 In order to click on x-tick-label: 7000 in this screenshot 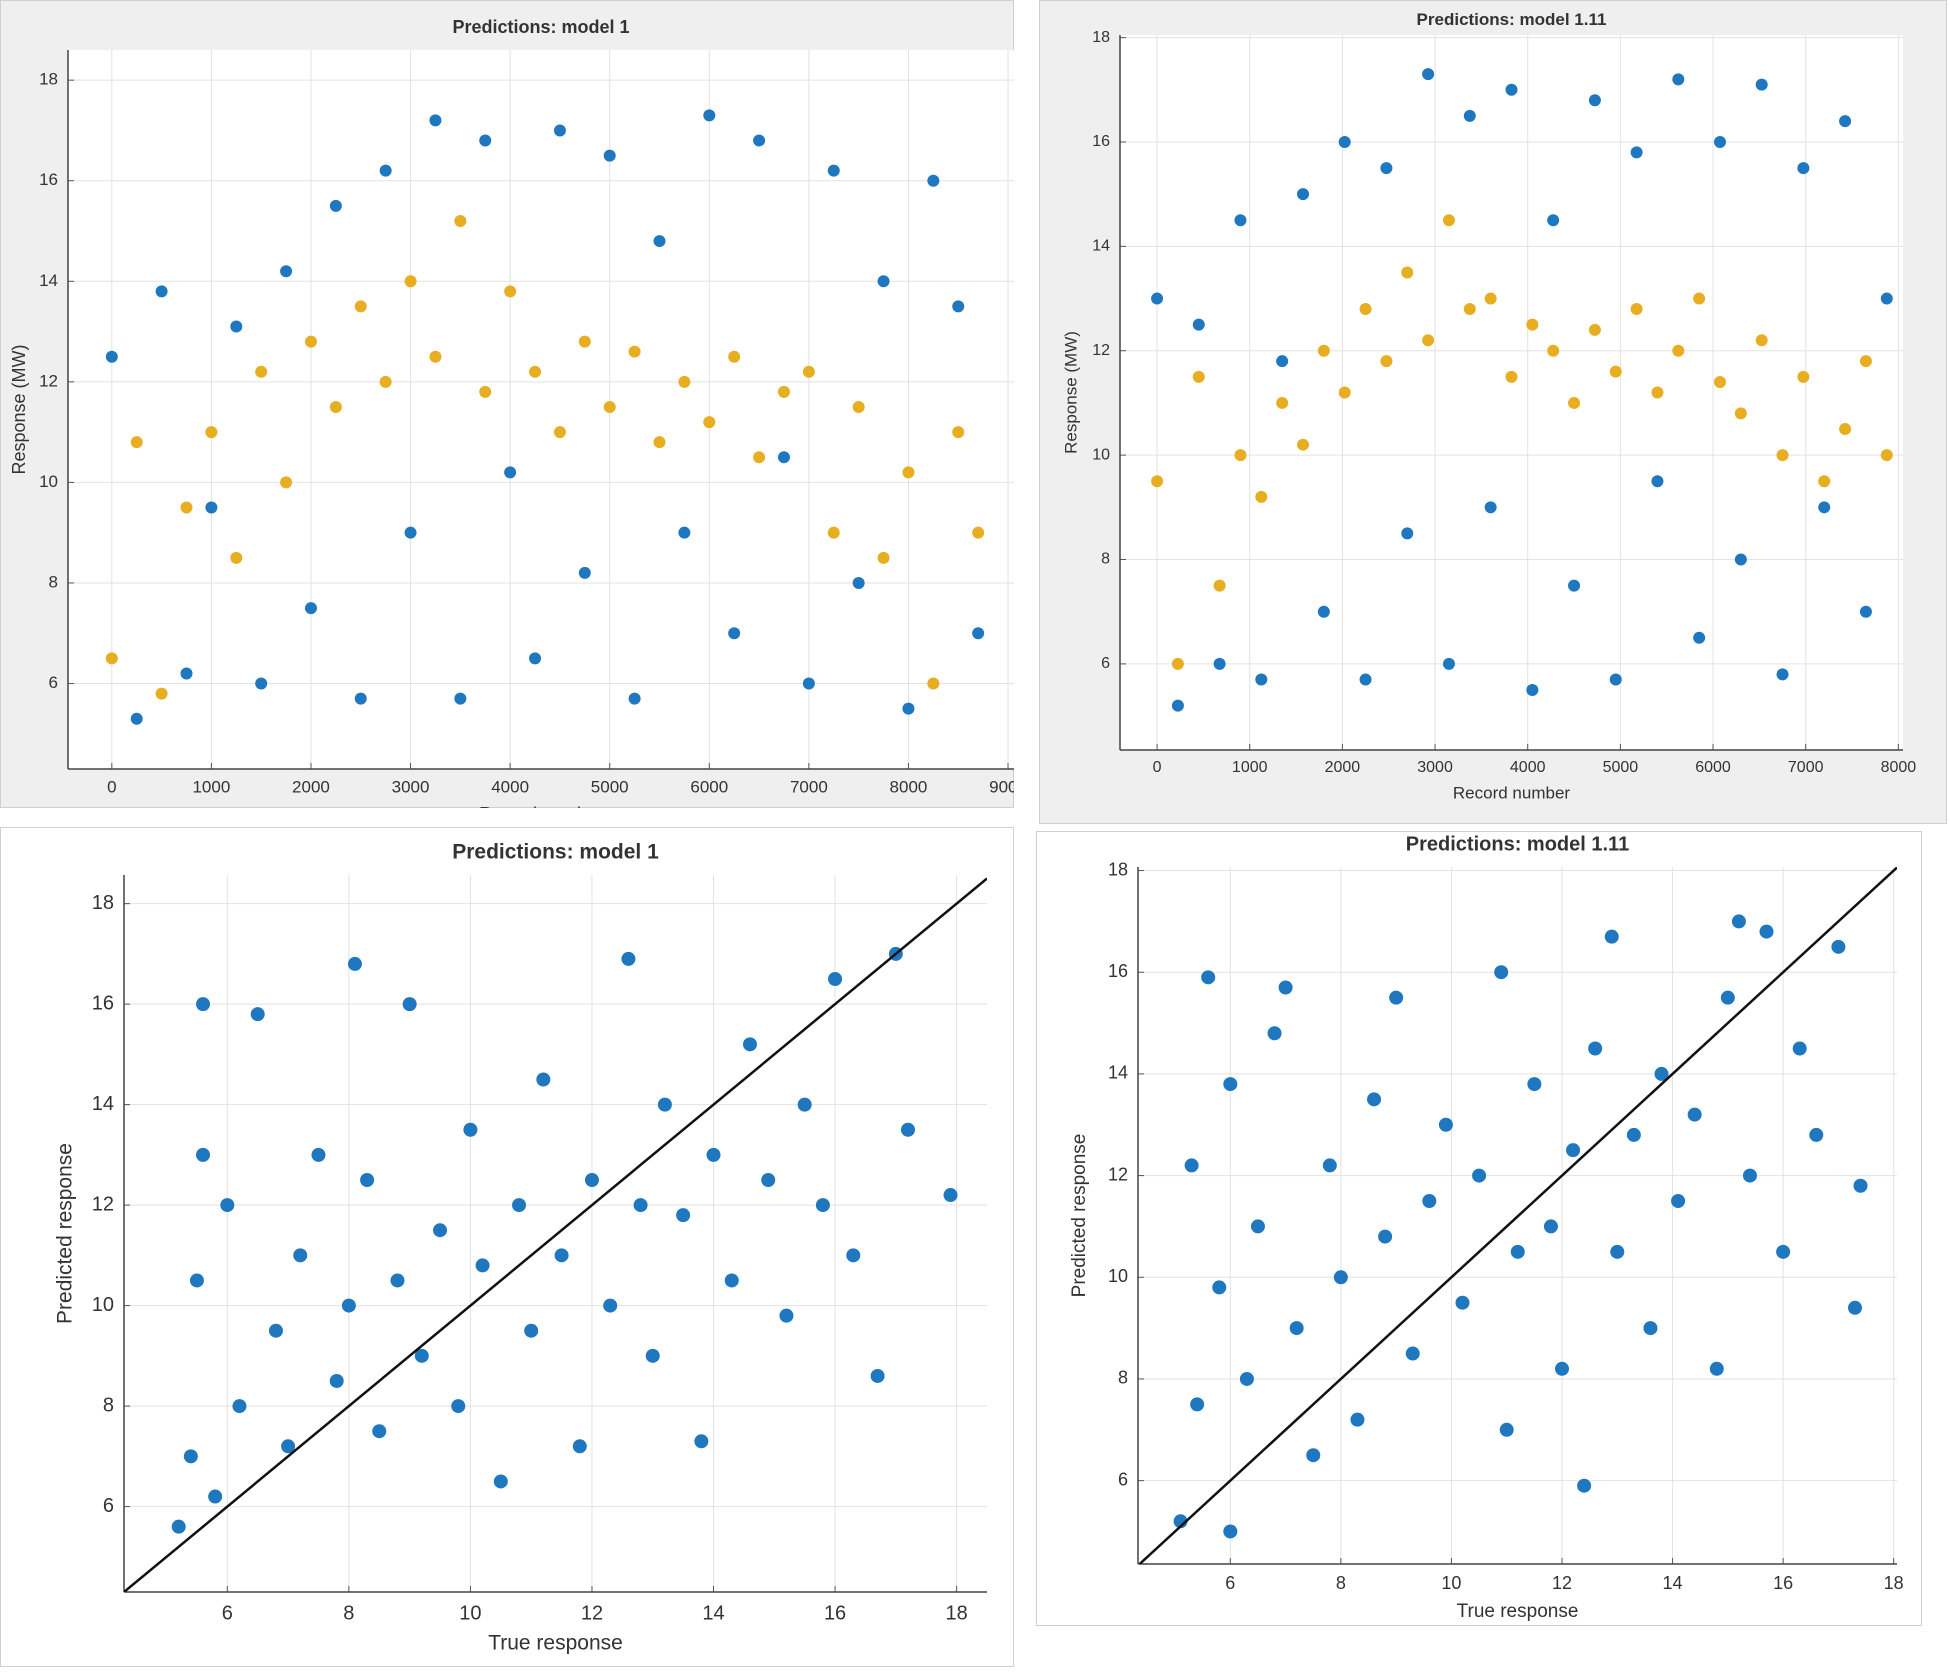, I will do `click(1806, 767)`.